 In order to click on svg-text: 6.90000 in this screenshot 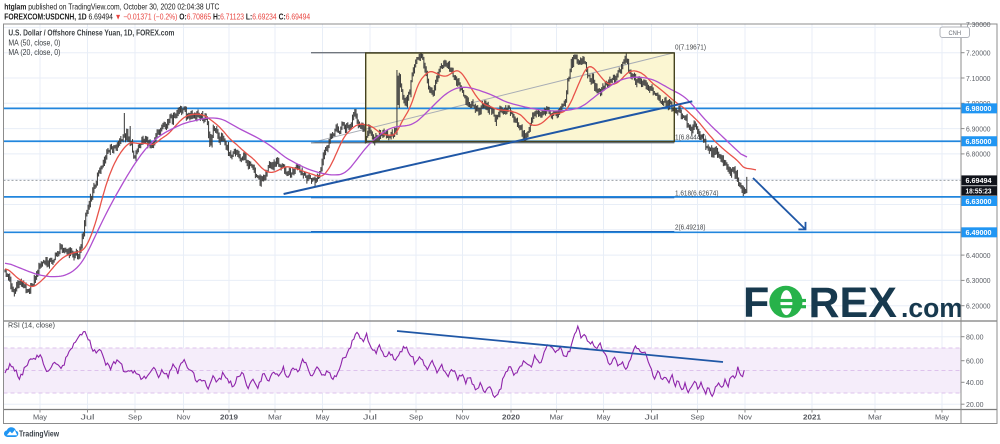, I will do `click(978, 128)`.